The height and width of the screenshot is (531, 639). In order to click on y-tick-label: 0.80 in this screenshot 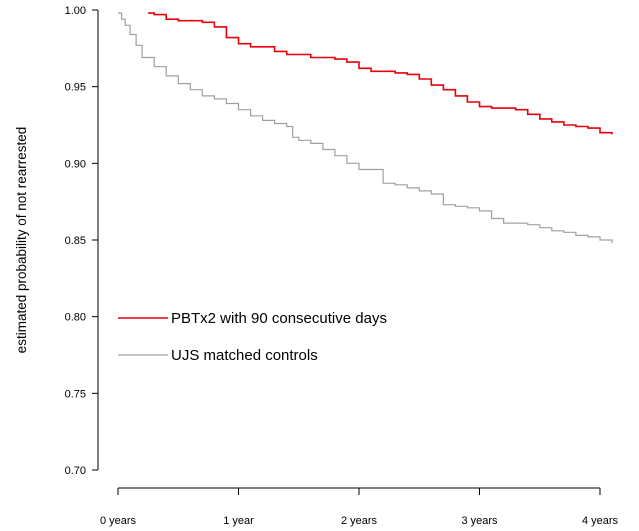, I will do `click(75, 318)`.